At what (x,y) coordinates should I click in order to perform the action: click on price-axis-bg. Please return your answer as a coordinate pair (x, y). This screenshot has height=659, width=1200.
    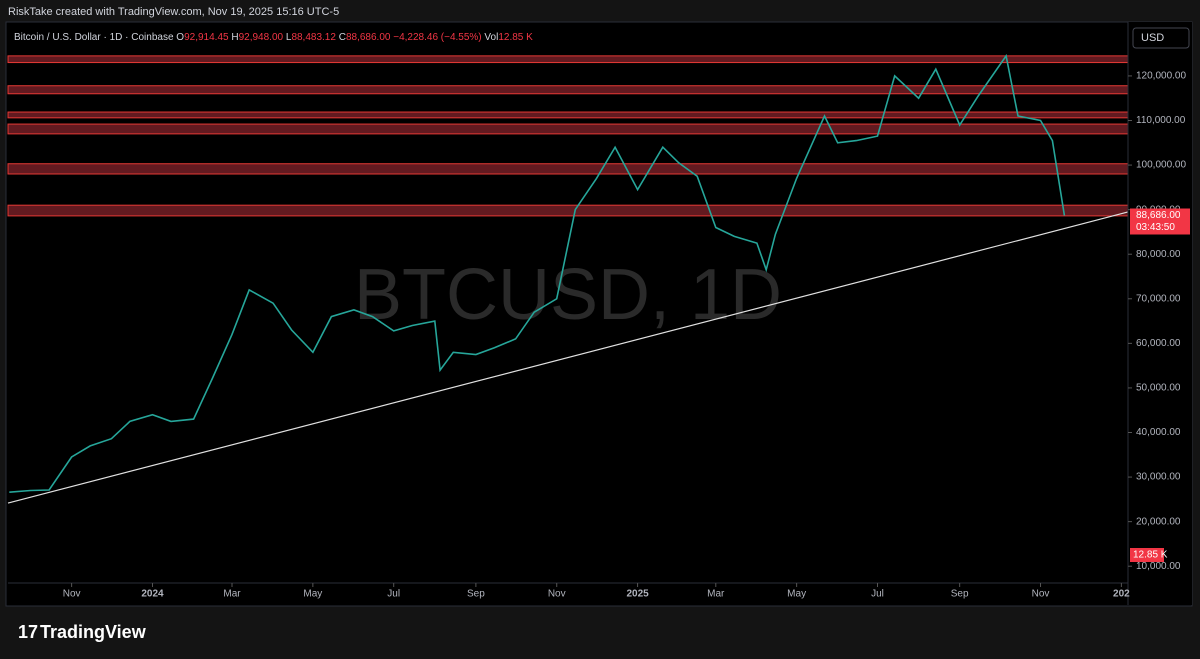
    Looking at the image, I should click on (1160, 313).